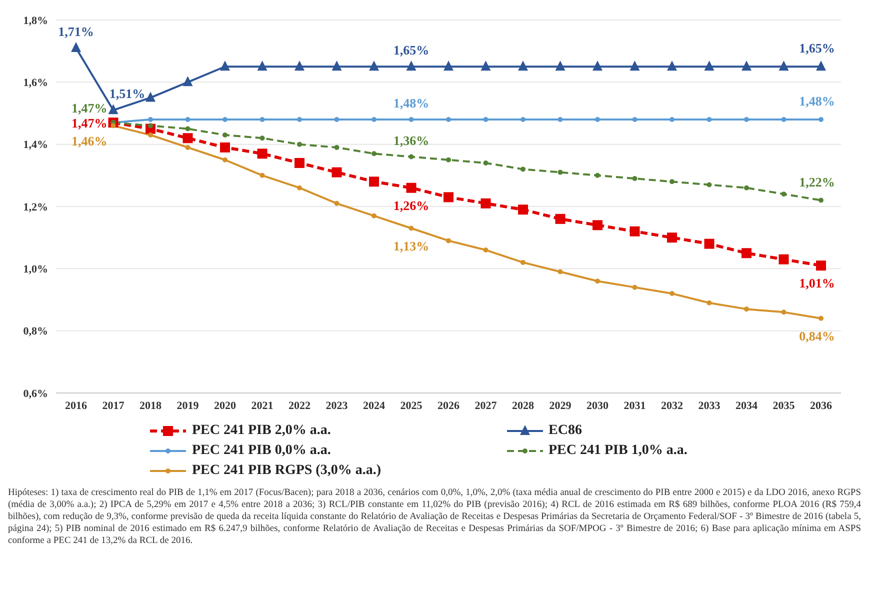  I want to click on legend-label: PEC 241 PIB RGPS (3,0% a.a.), so click(286, 471).